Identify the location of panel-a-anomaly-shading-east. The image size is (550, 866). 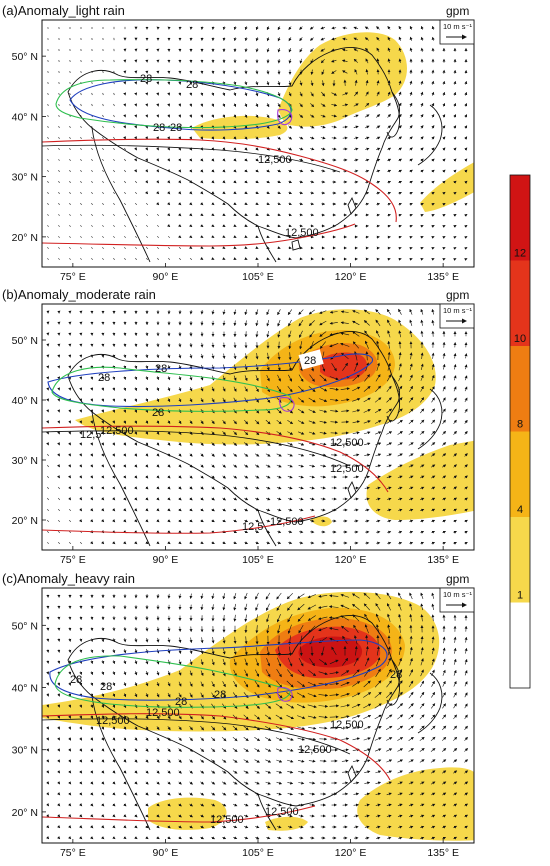
(447, 187).